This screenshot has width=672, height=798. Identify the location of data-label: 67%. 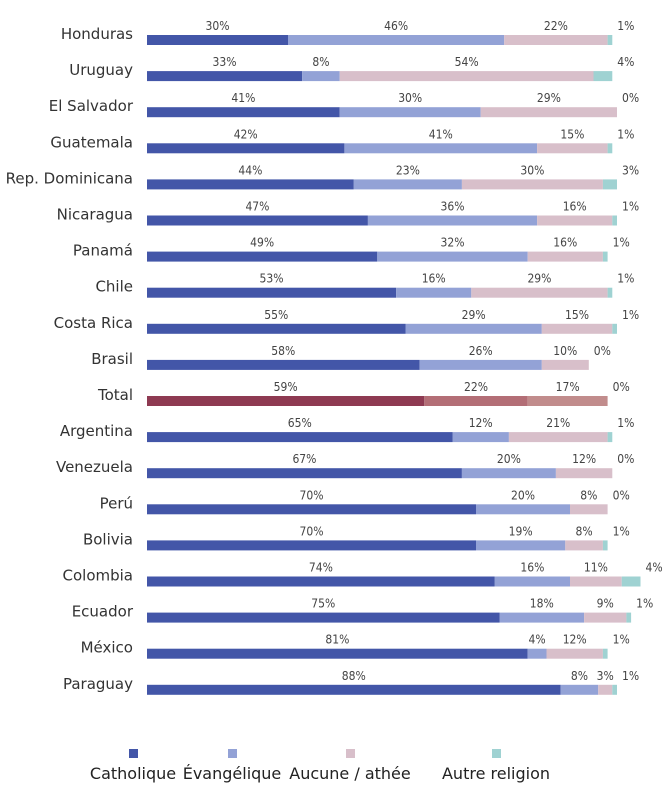
(304, 459).